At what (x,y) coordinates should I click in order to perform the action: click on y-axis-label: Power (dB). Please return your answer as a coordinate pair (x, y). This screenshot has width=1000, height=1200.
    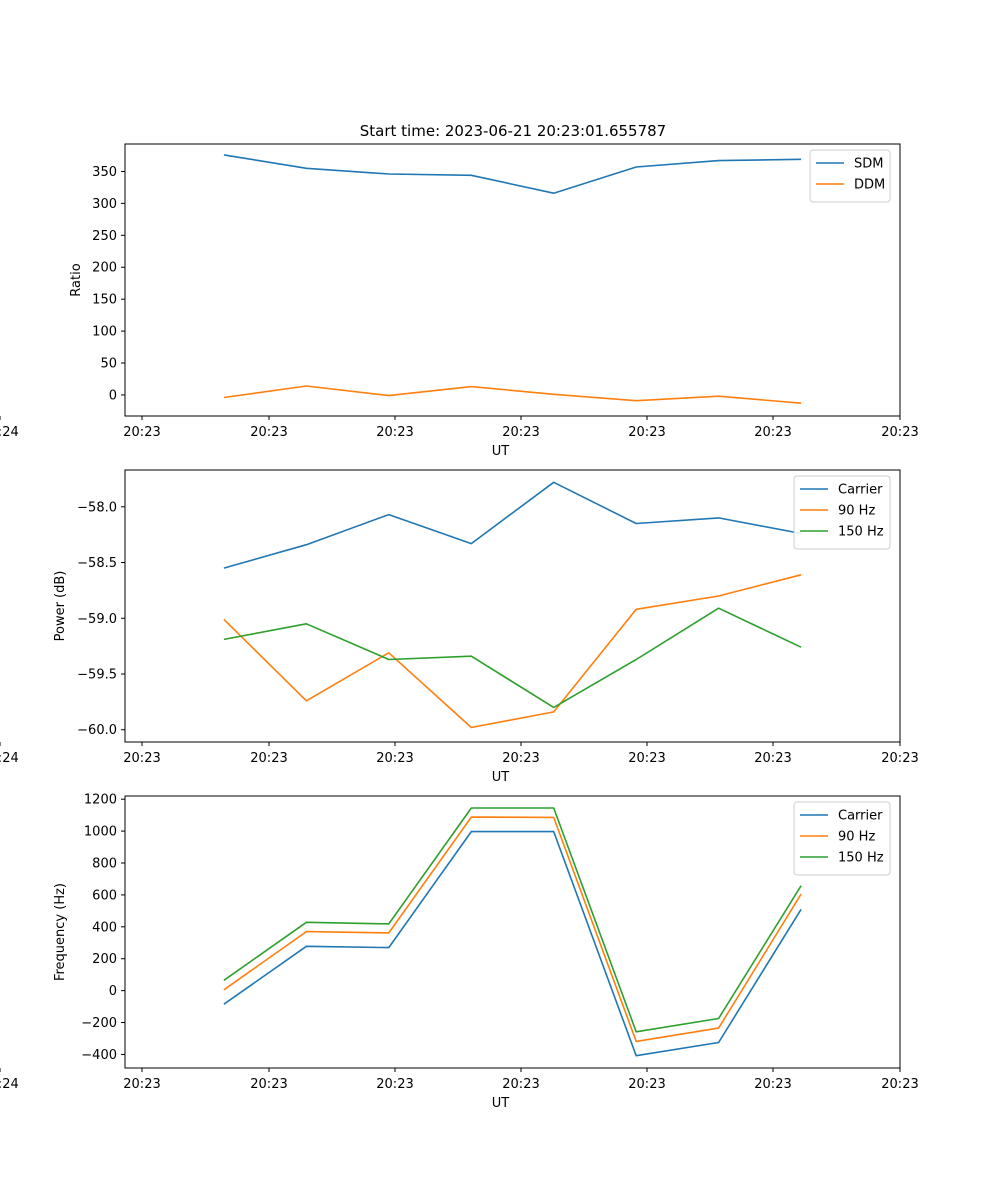
    Looking at the image, I should click on (60, 606).